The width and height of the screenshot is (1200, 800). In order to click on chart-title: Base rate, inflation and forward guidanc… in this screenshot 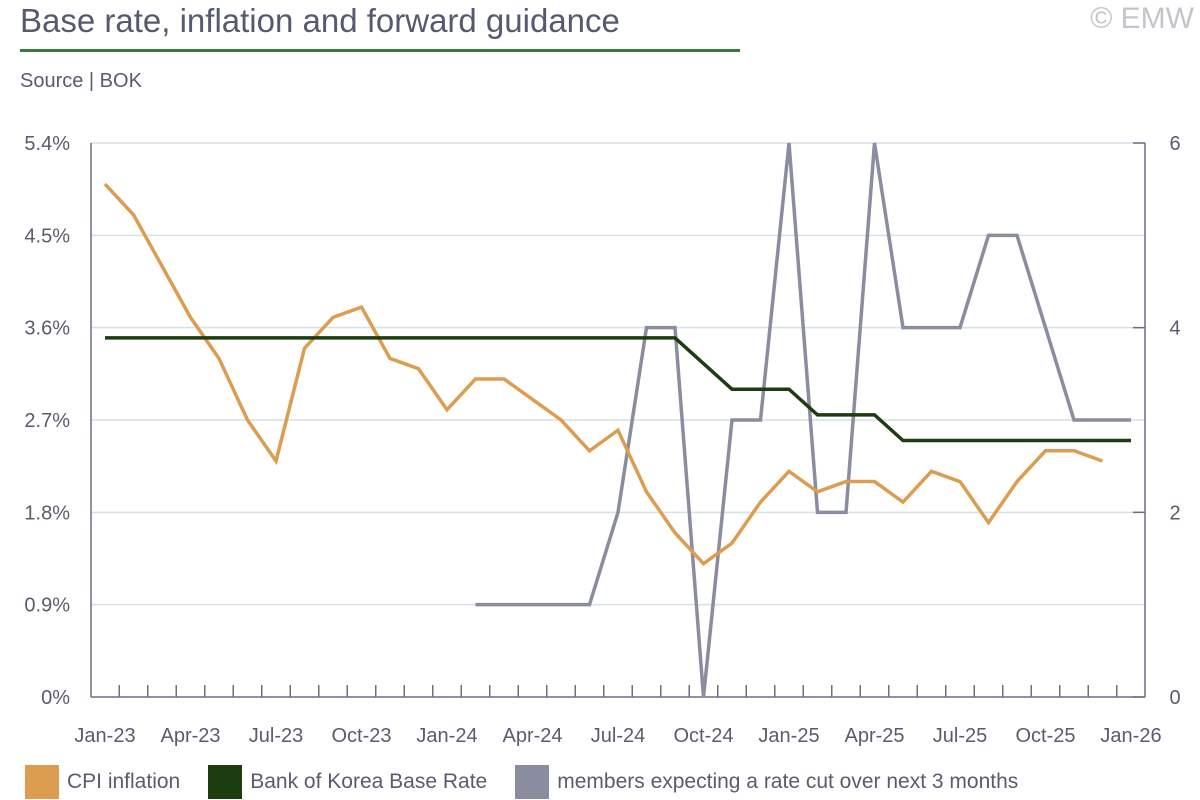, I will do `click(320, 20)`.